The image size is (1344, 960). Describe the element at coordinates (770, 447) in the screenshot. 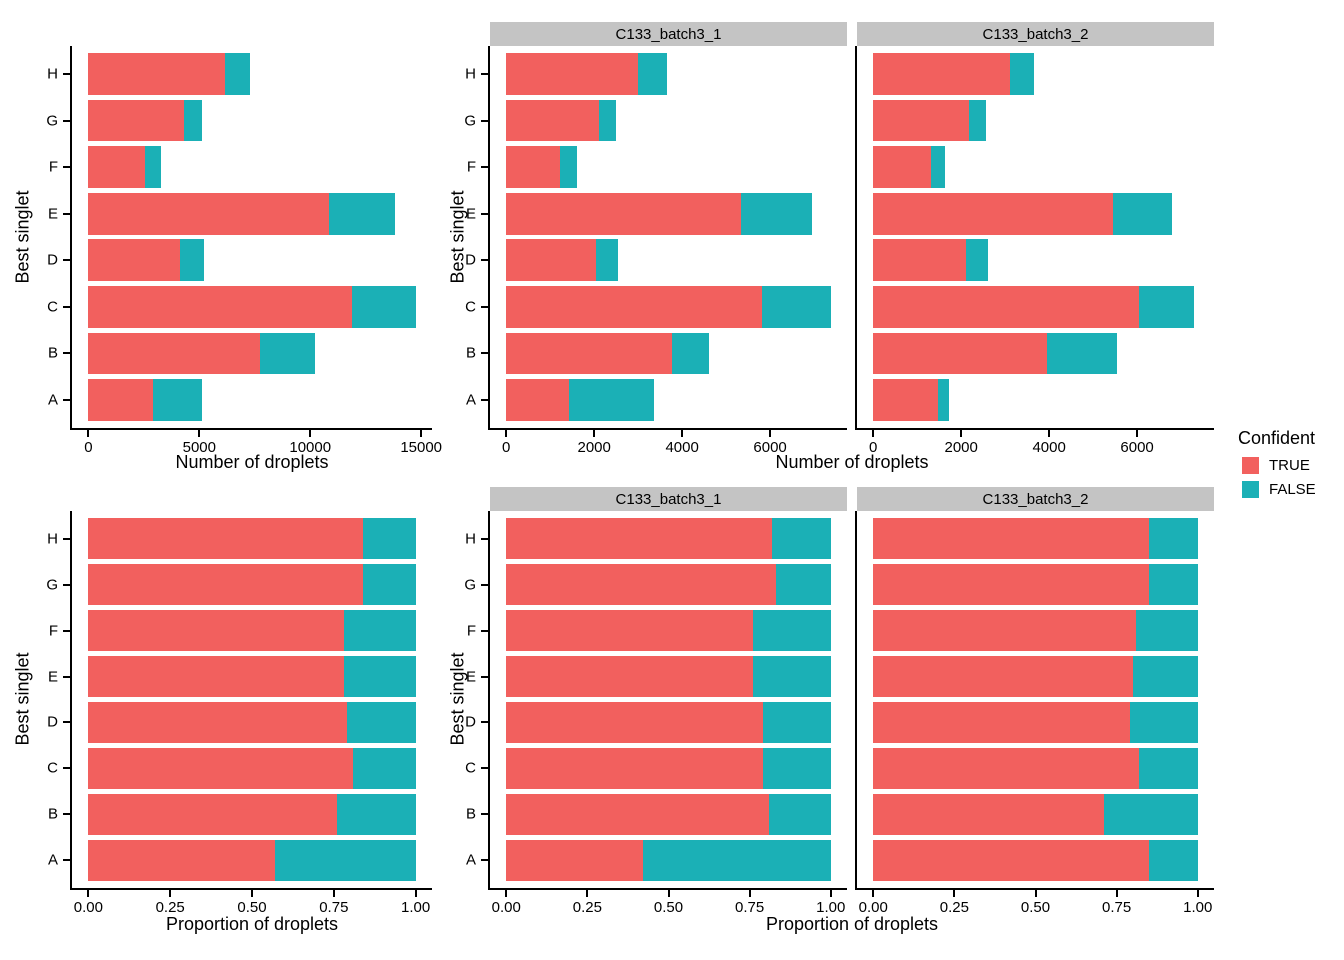

I see `x-tick-label: 6000` at that location.